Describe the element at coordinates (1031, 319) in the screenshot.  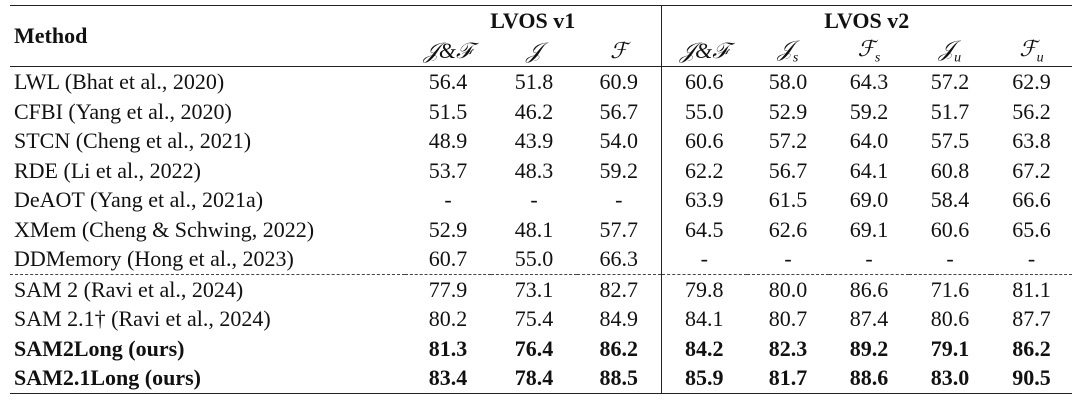
I see `score-cell: 87.7` at that location.